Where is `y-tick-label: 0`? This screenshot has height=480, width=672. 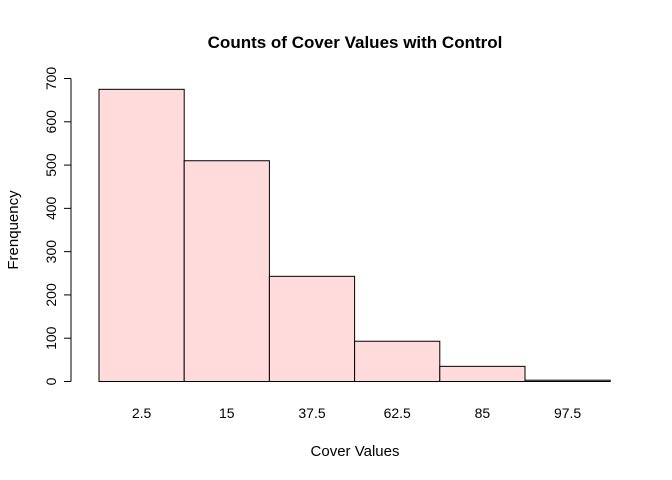 y-tick-label: 0 is located at coordinates (51, 381).